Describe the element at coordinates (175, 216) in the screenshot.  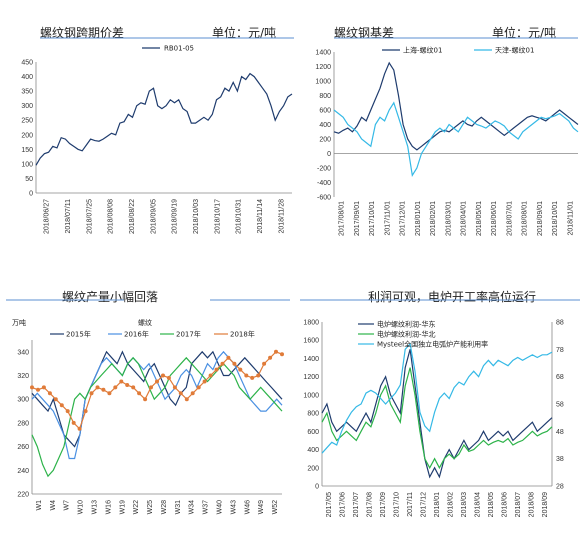
I see `p1-xtick-6: 2018/09/19` at that location.